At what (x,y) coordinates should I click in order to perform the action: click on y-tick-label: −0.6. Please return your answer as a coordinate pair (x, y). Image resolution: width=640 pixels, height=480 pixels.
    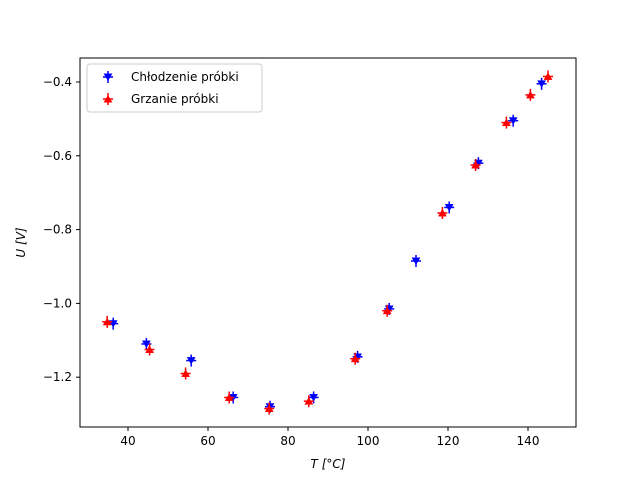
    Looking at the image, I should click on (57, 156).